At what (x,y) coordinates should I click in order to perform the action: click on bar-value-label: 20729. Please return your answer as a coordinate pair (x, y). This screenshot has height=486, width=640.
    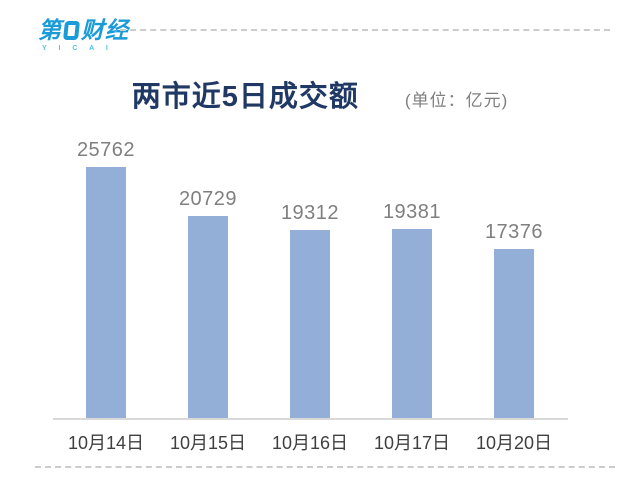
    Looking at the image, I should click on (208, 199).